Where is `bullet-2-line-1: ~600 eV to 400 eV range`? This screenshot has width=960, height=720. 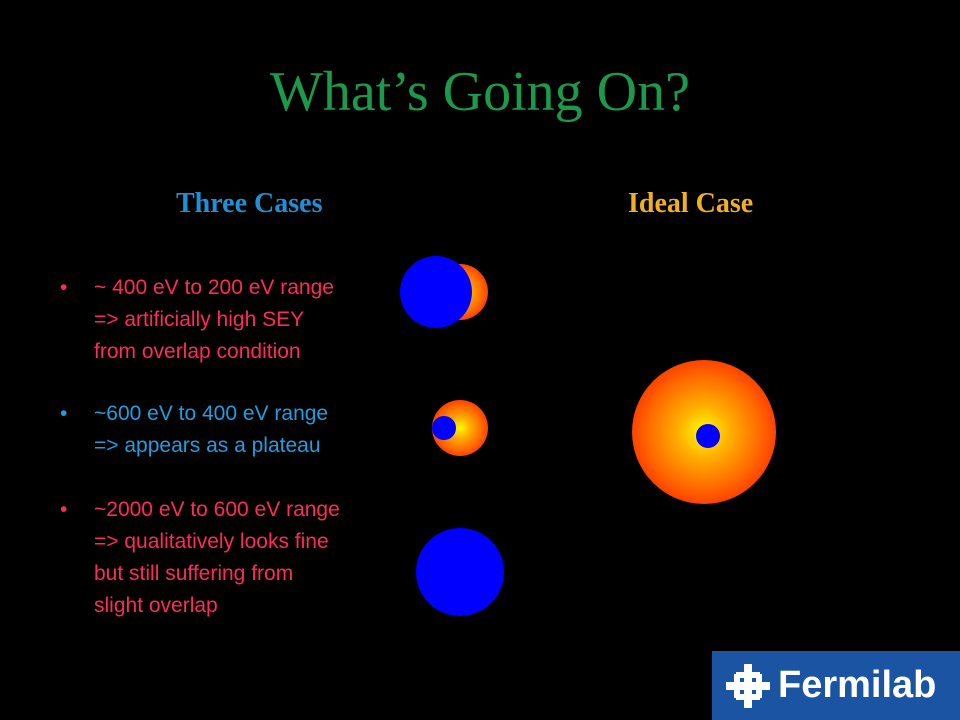
bullet-2-line-1: ~600 eV to 400 eV range is located at coordinates (211, 413).